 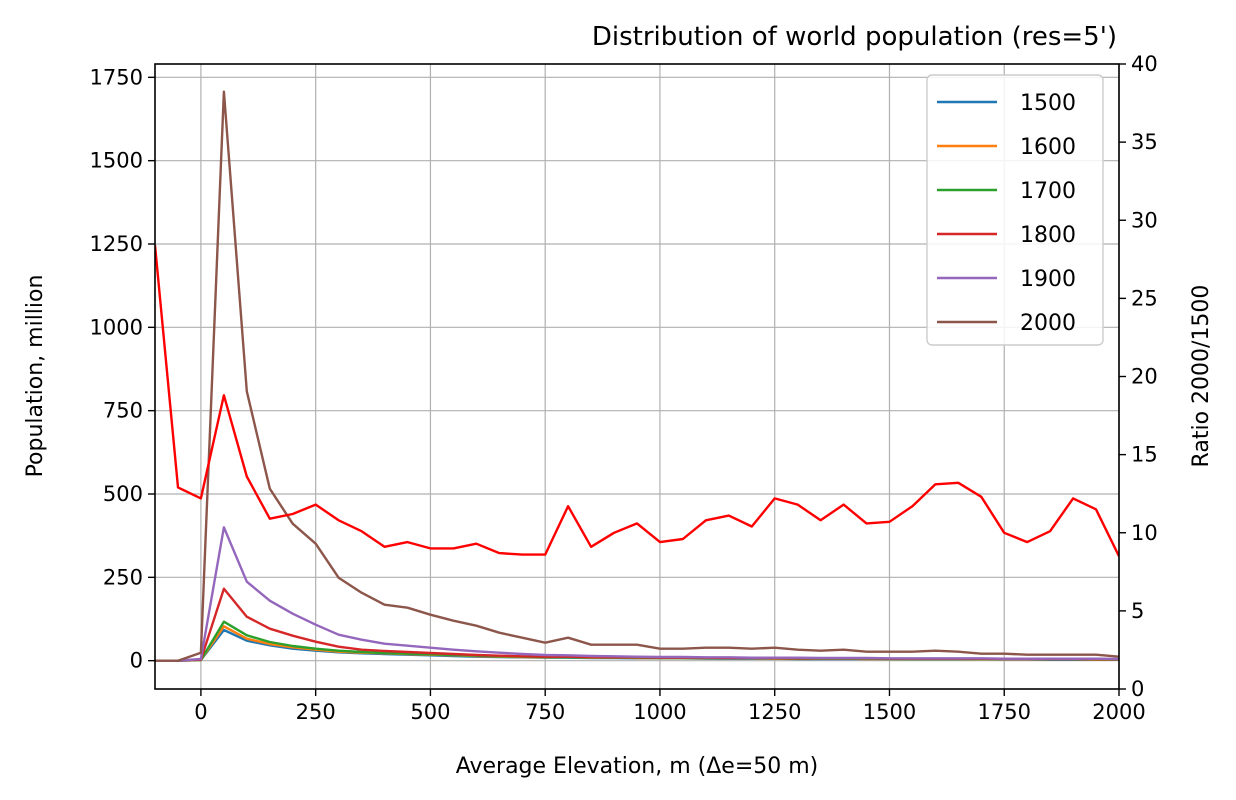 What do you see at coordinates (123, 577) in the screenshot?
I see `y-tick-label: 250` at bounding box center [123, 577].